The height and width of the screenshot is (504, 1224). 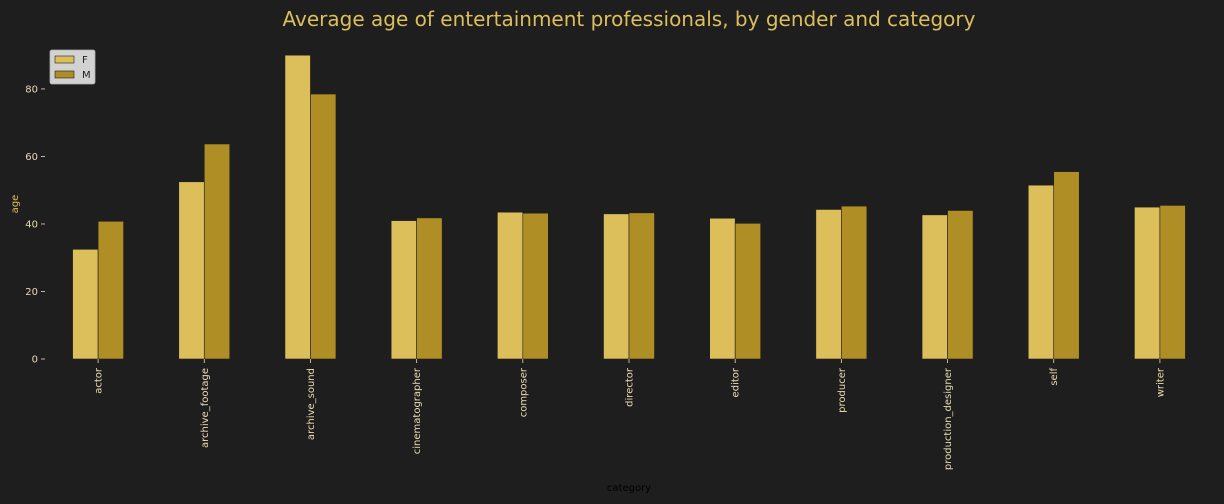 I want to click on legend-label-F: F, so click(x=85, y=60).